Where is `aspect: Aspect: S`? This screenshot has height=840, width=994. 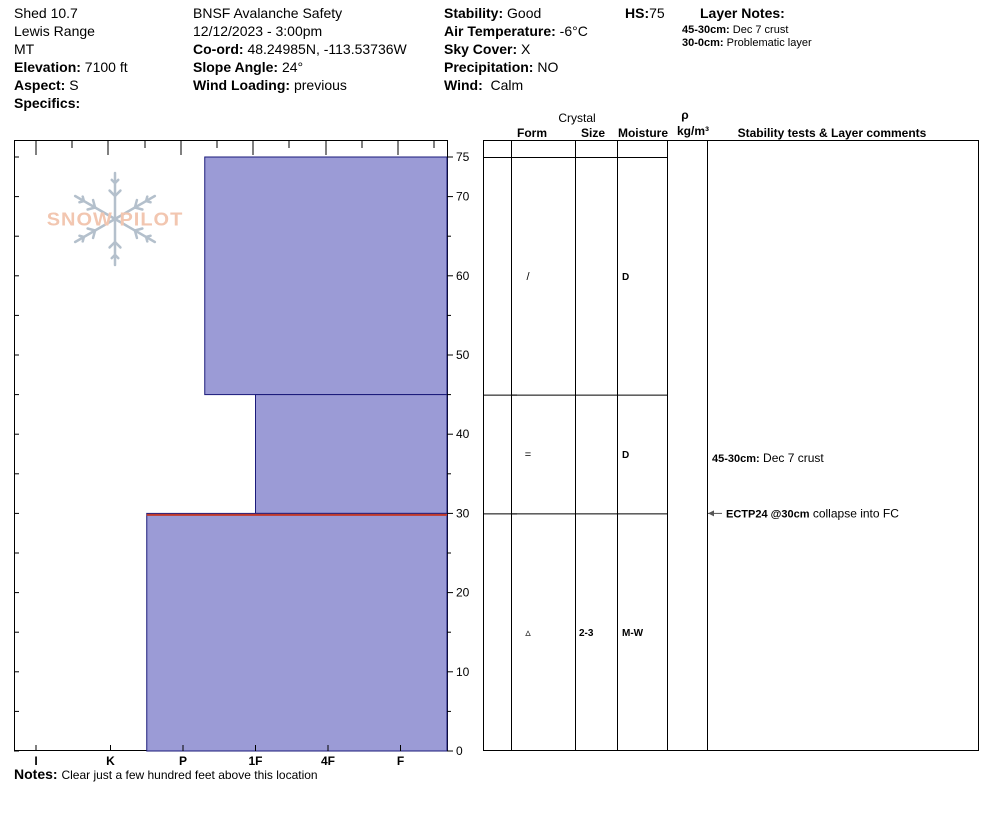 aspect: Aspect: S is located at coordinates (46, 85).